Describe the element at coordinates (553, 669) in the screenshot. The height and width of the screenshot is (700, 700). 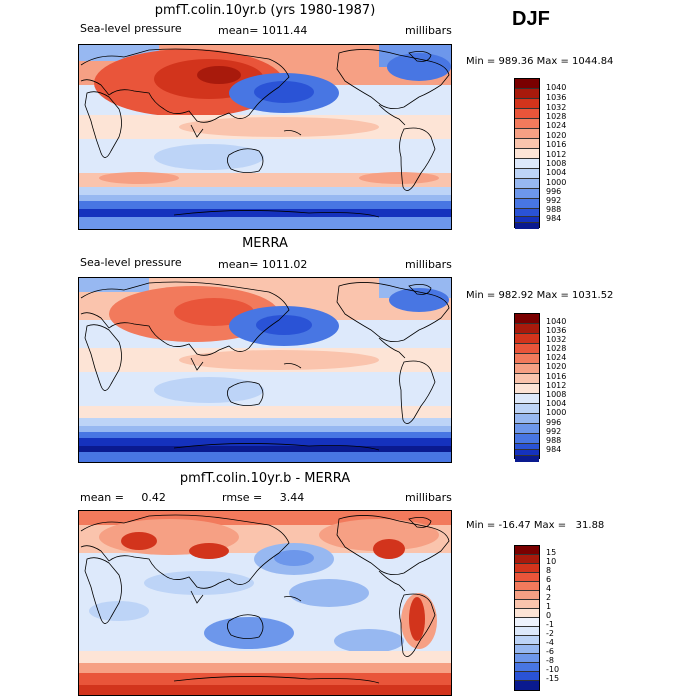
I see `colorbar-tick: -10` at that location.